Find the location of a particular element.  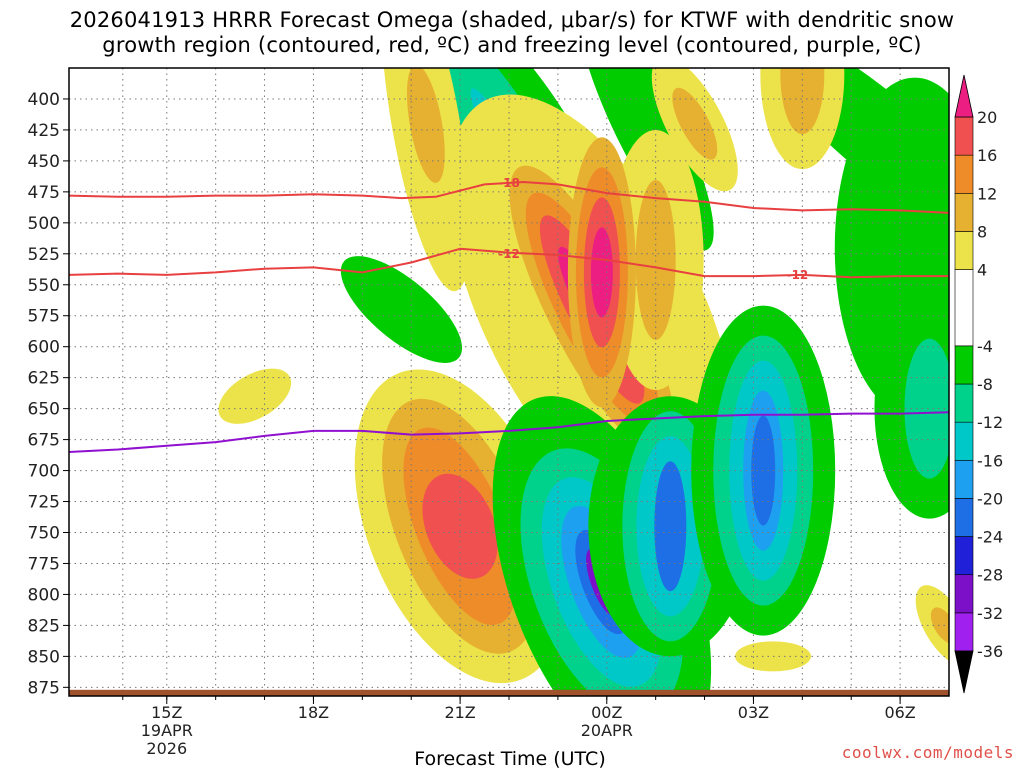

colorbar-tick-label: -24 is located at coordinates (990, 537).